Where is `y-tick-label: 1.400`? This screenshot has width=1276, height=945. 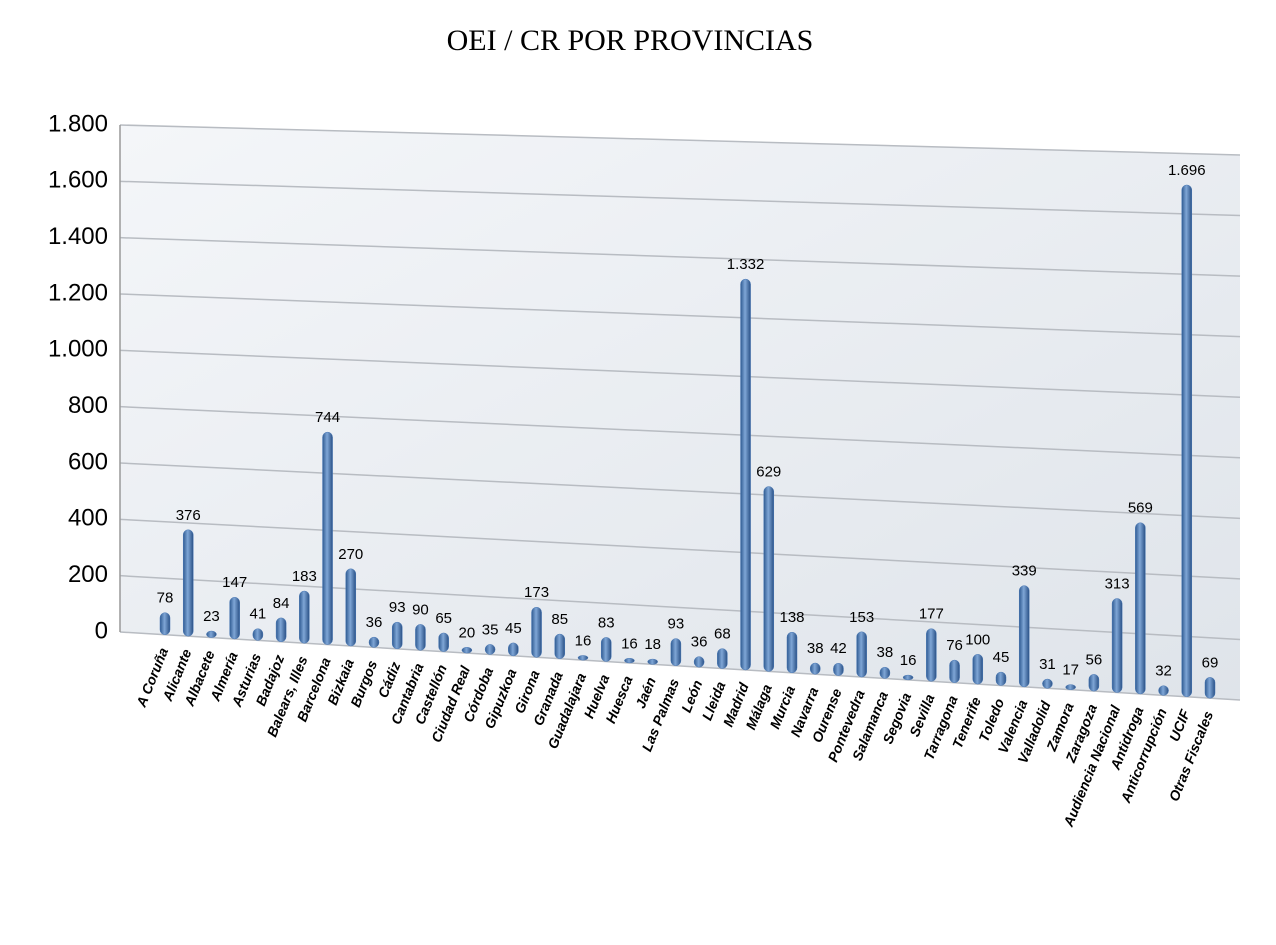
y-tick-label: 1.400 is located at coordinates (78, 236).